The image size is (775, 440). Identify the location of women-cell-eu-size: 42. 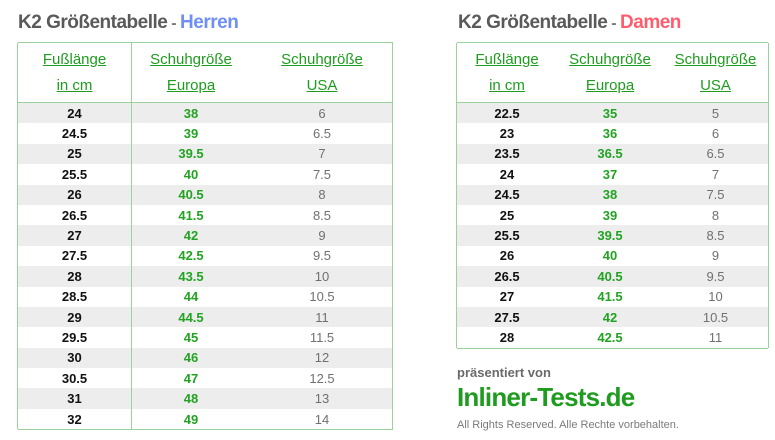
(610, 317).